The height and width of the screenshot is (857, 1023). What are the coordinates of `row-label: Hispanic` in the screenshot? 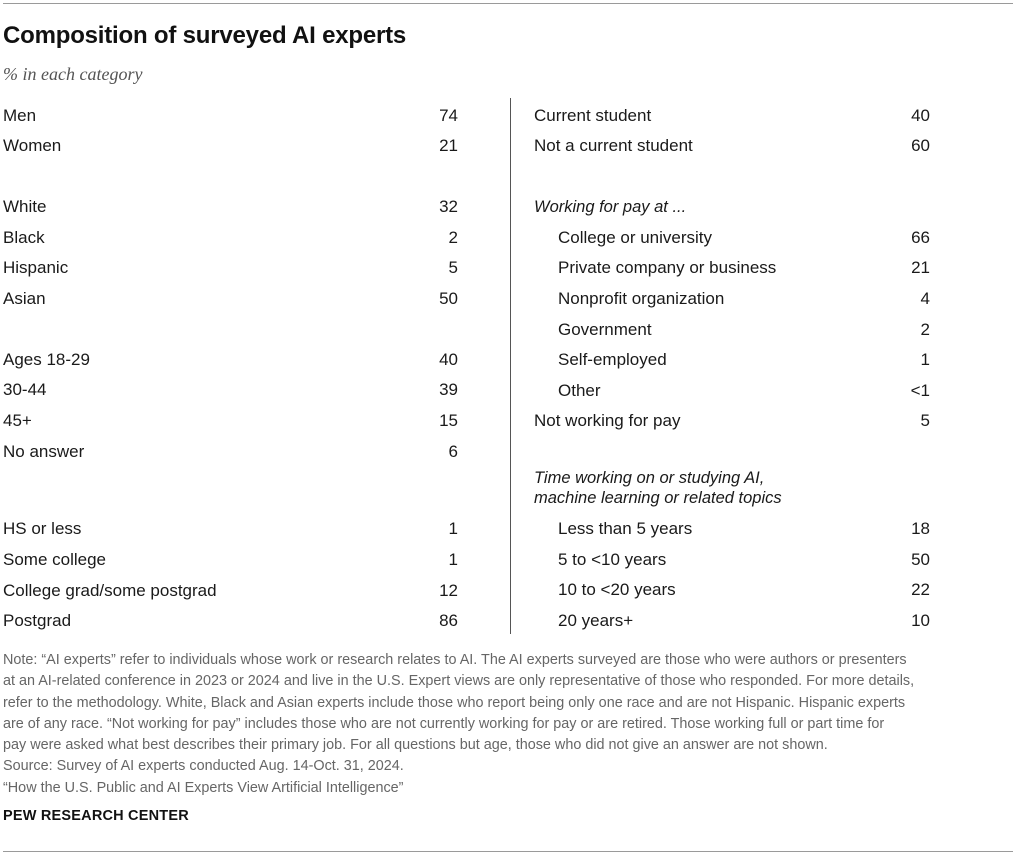 It's located at (36, 267).